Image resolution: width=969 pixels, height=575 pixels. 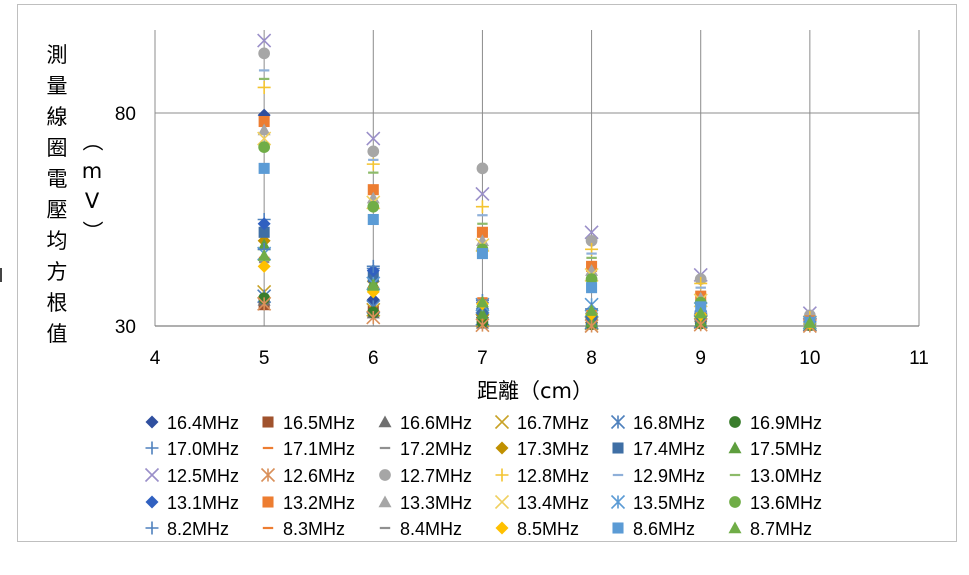 I want to click on legend-label: 13.3MHz, so click(x=436, y=503).